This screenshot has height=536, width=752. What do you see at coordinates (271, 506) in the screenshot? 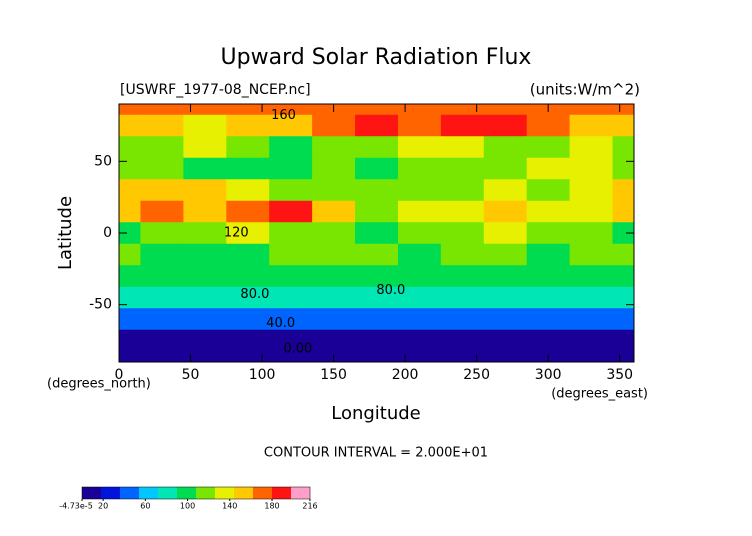
I see `colorbar-label: 180` at bounding box center [271, 506].